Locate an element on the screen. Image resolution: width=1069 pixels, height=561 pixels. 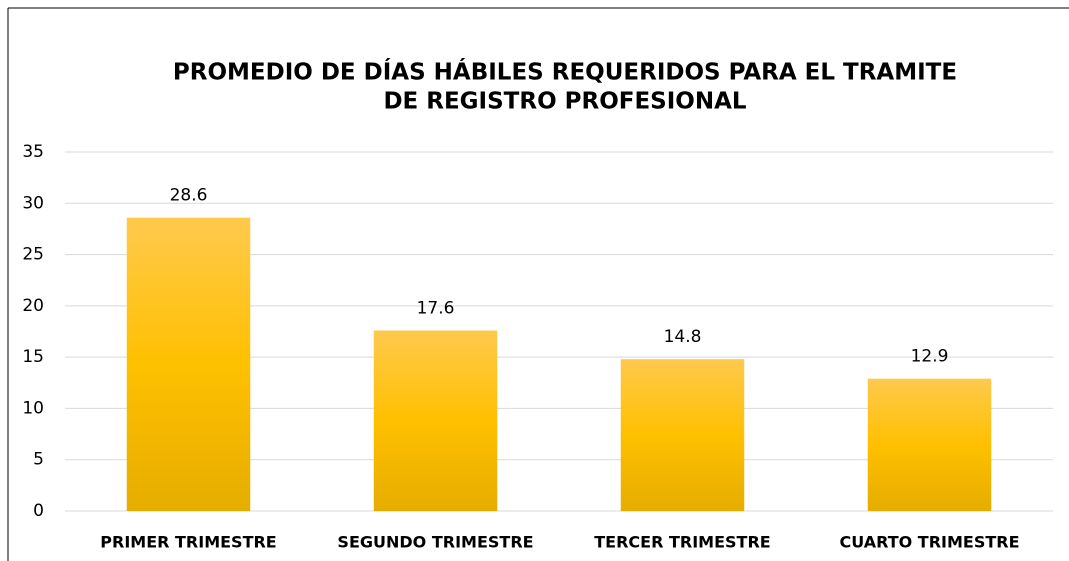
x-tick-label: PRIMER TRIMESTRE is located at coordinates (188, 542).